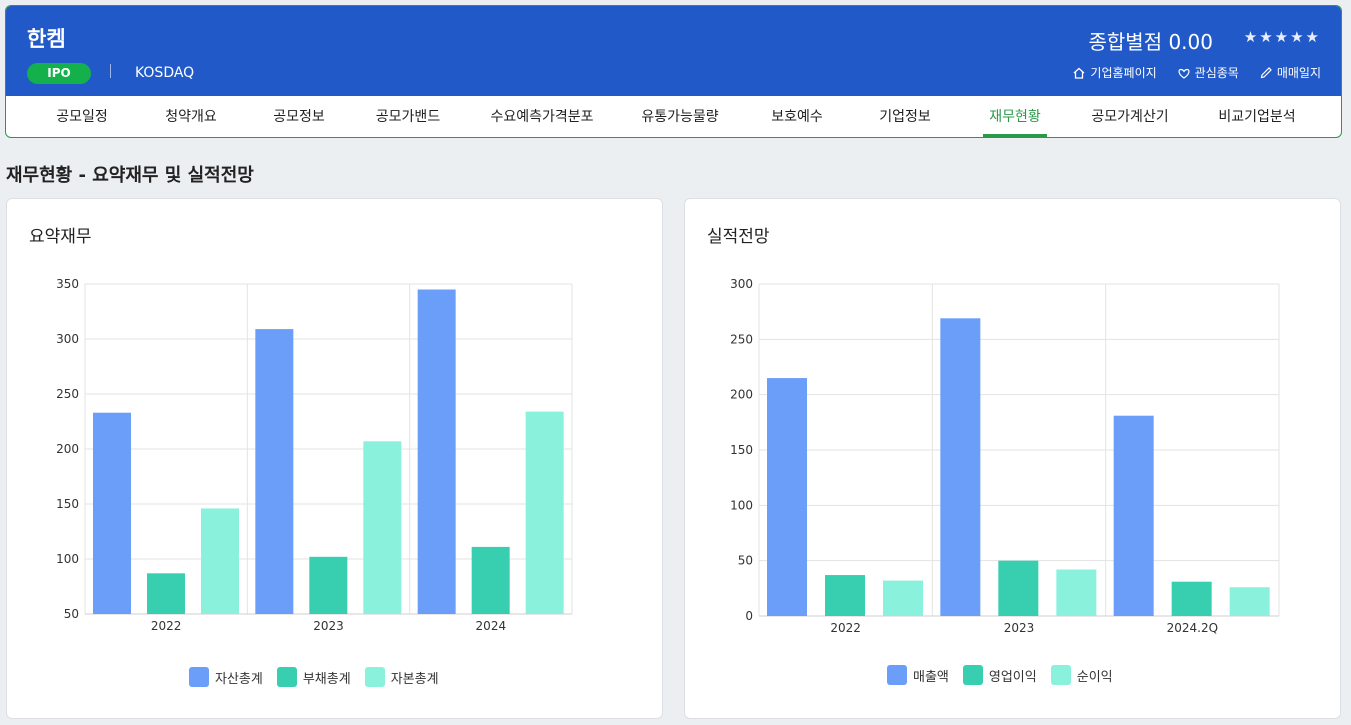 The width and height of the screenshot is (1351, 725). I want to click on header-links: 기업홈페이지 관심종목 매매일지, so click(1196, 72).